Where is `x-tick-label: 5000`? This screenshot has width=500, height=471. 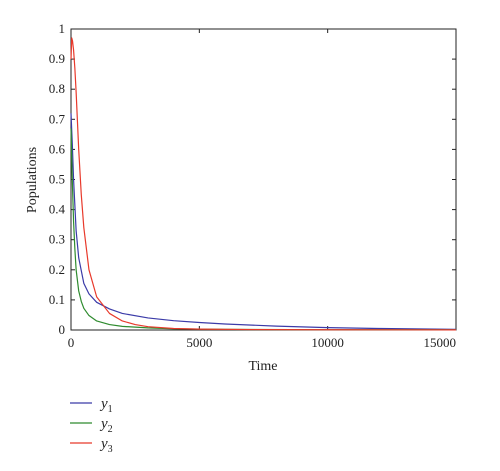 x-tick-label: 5000 is located at coordinates (199, 342).